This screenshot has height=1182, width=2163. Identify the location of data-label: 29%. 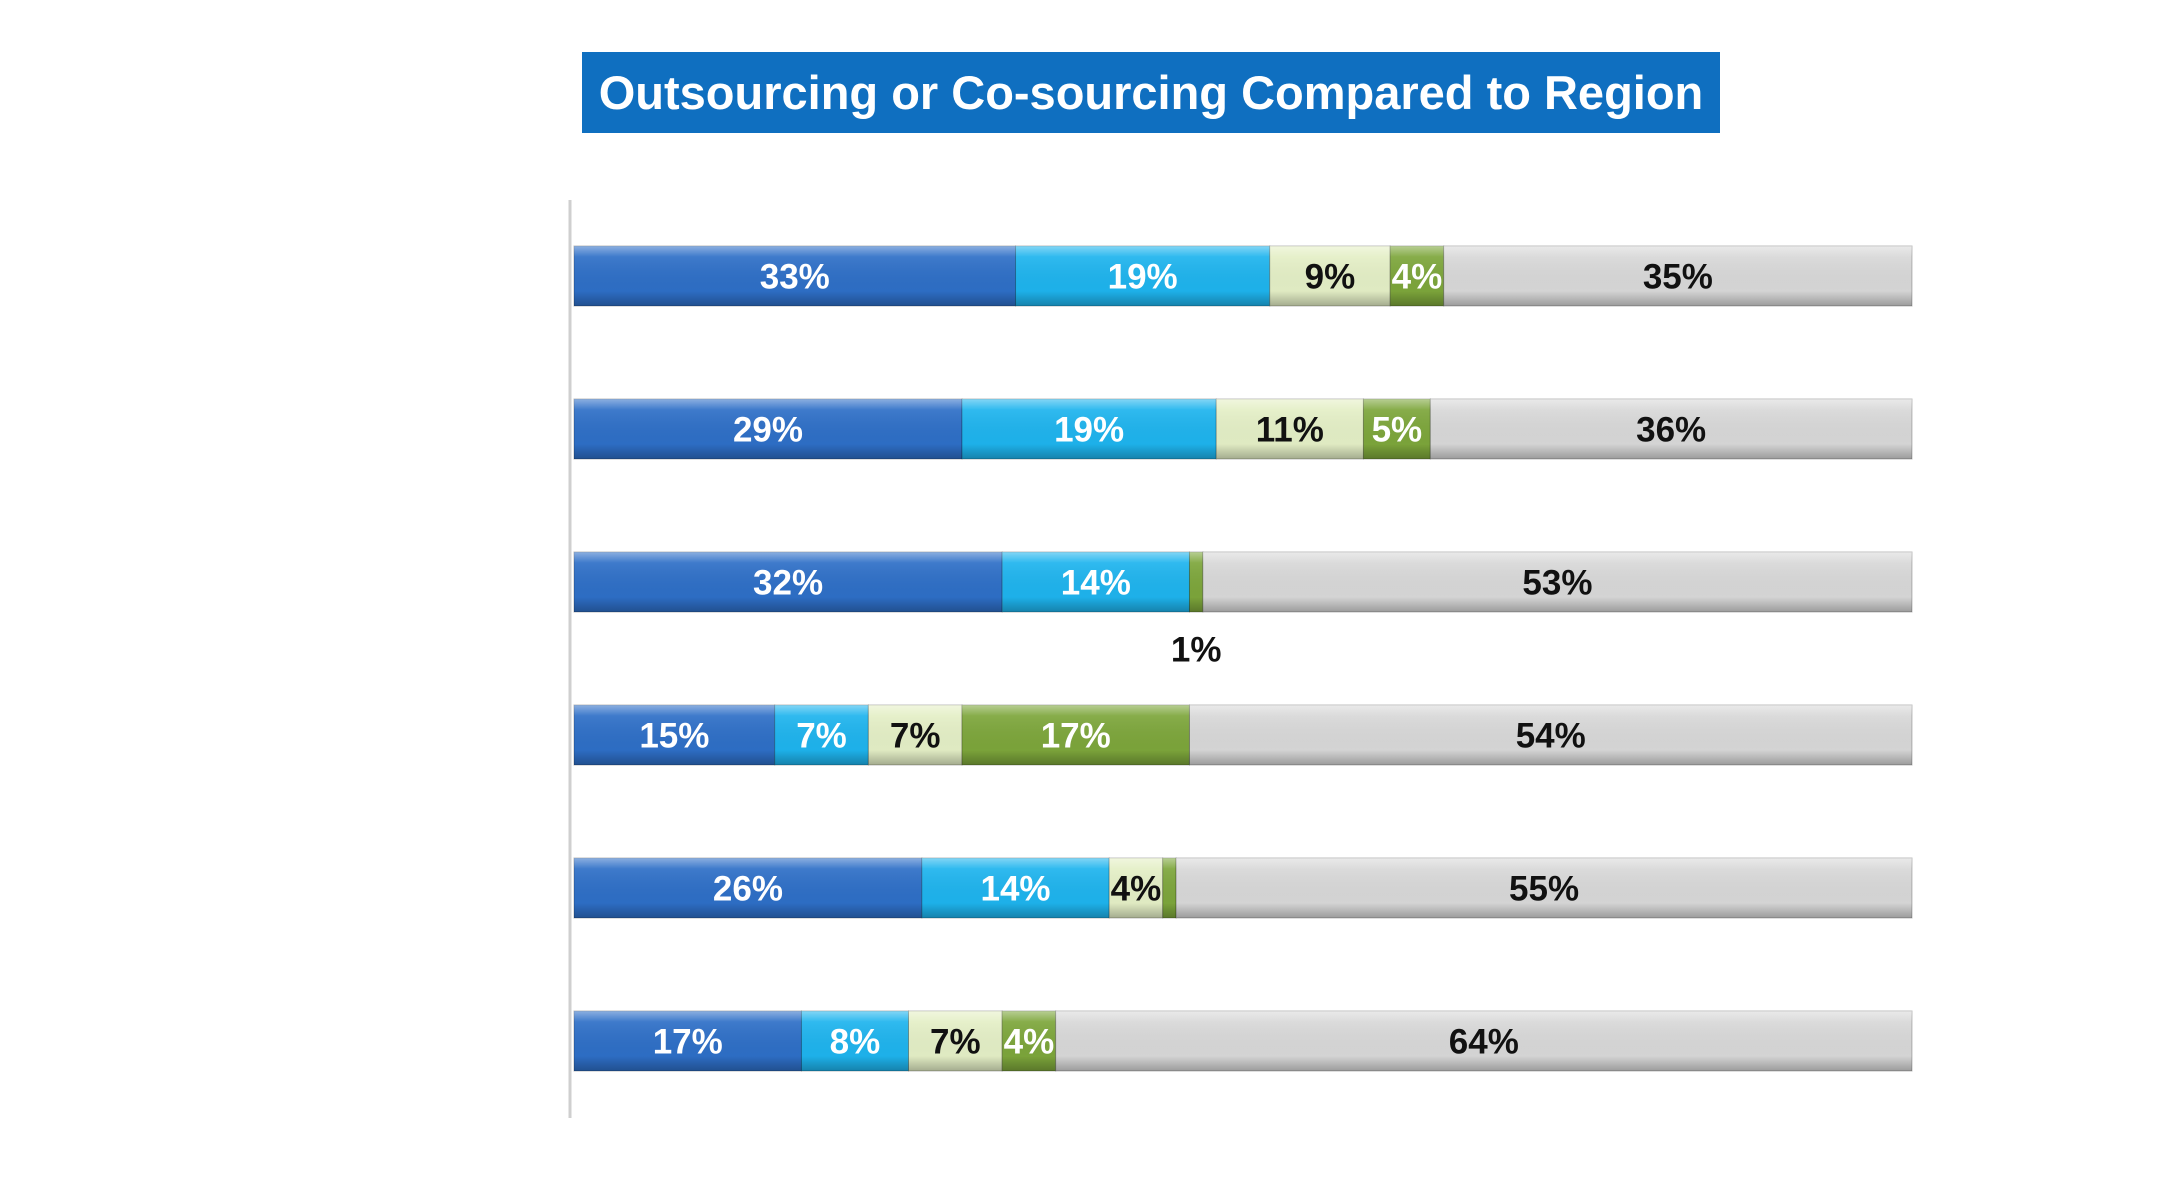
(768, 430).